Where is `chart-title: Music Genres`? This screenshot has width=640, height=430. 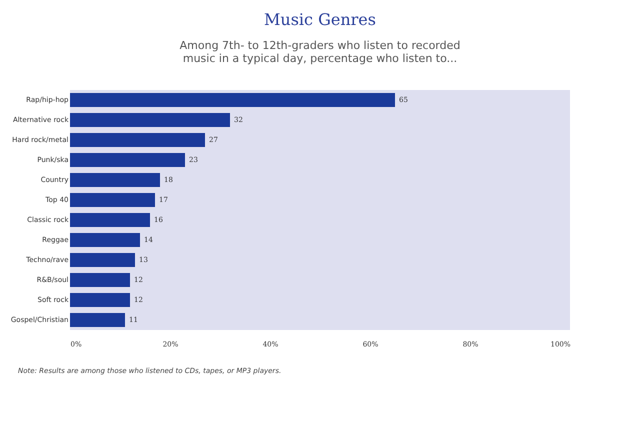
chart-title: Music Genres is located at coordinates (320, 19).